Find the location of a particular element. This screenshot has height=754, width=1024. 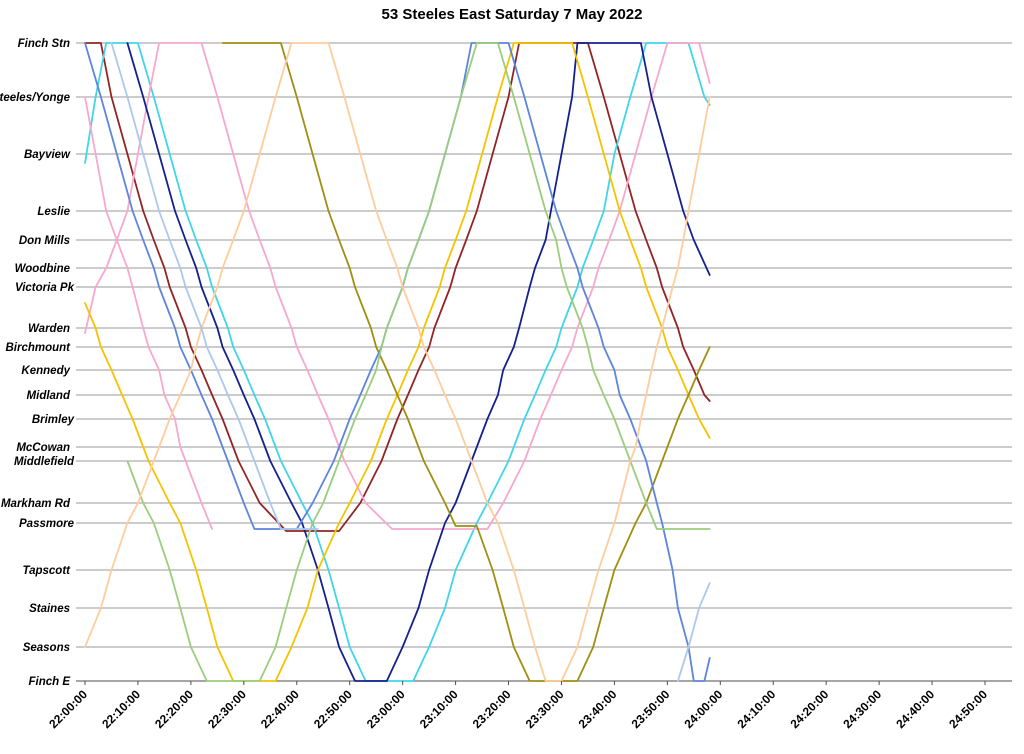

x-axis-time-label: 22:10:00 is located at coordinates (121, 709).